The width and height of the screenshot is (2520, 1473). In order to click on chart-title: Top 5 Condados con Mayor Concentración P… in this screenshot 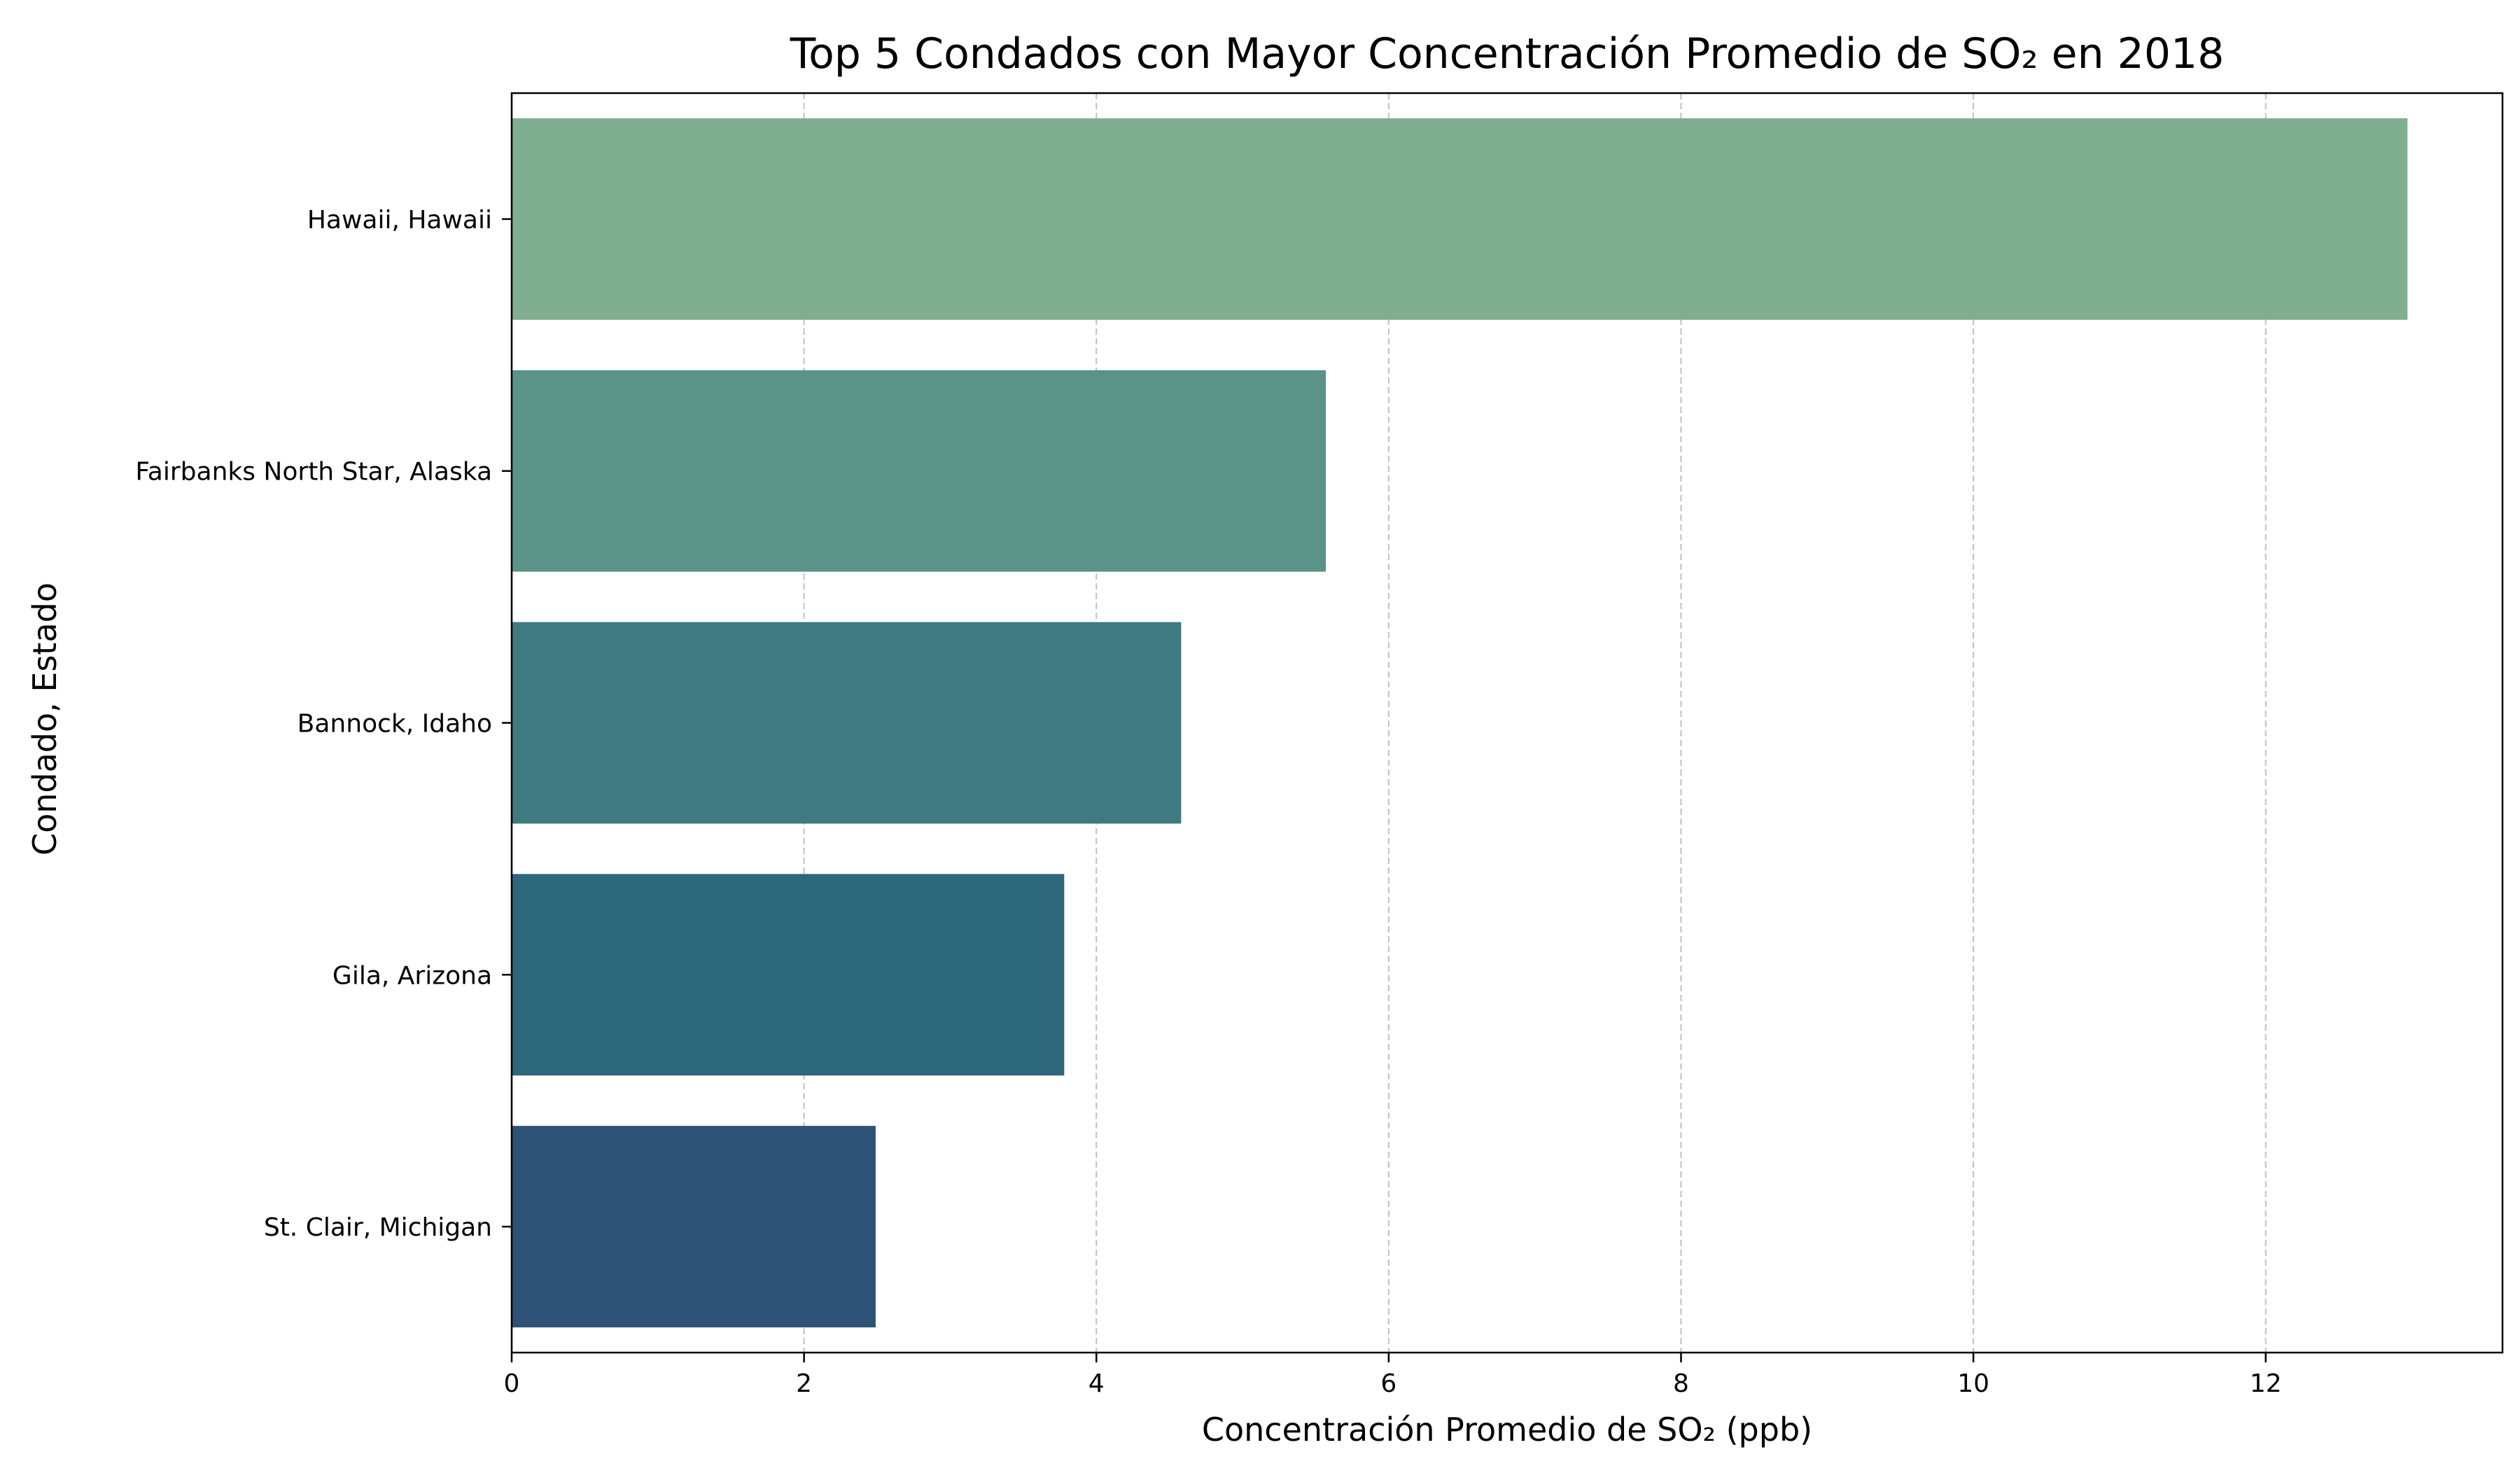, I will do `click(1507, 53)`.